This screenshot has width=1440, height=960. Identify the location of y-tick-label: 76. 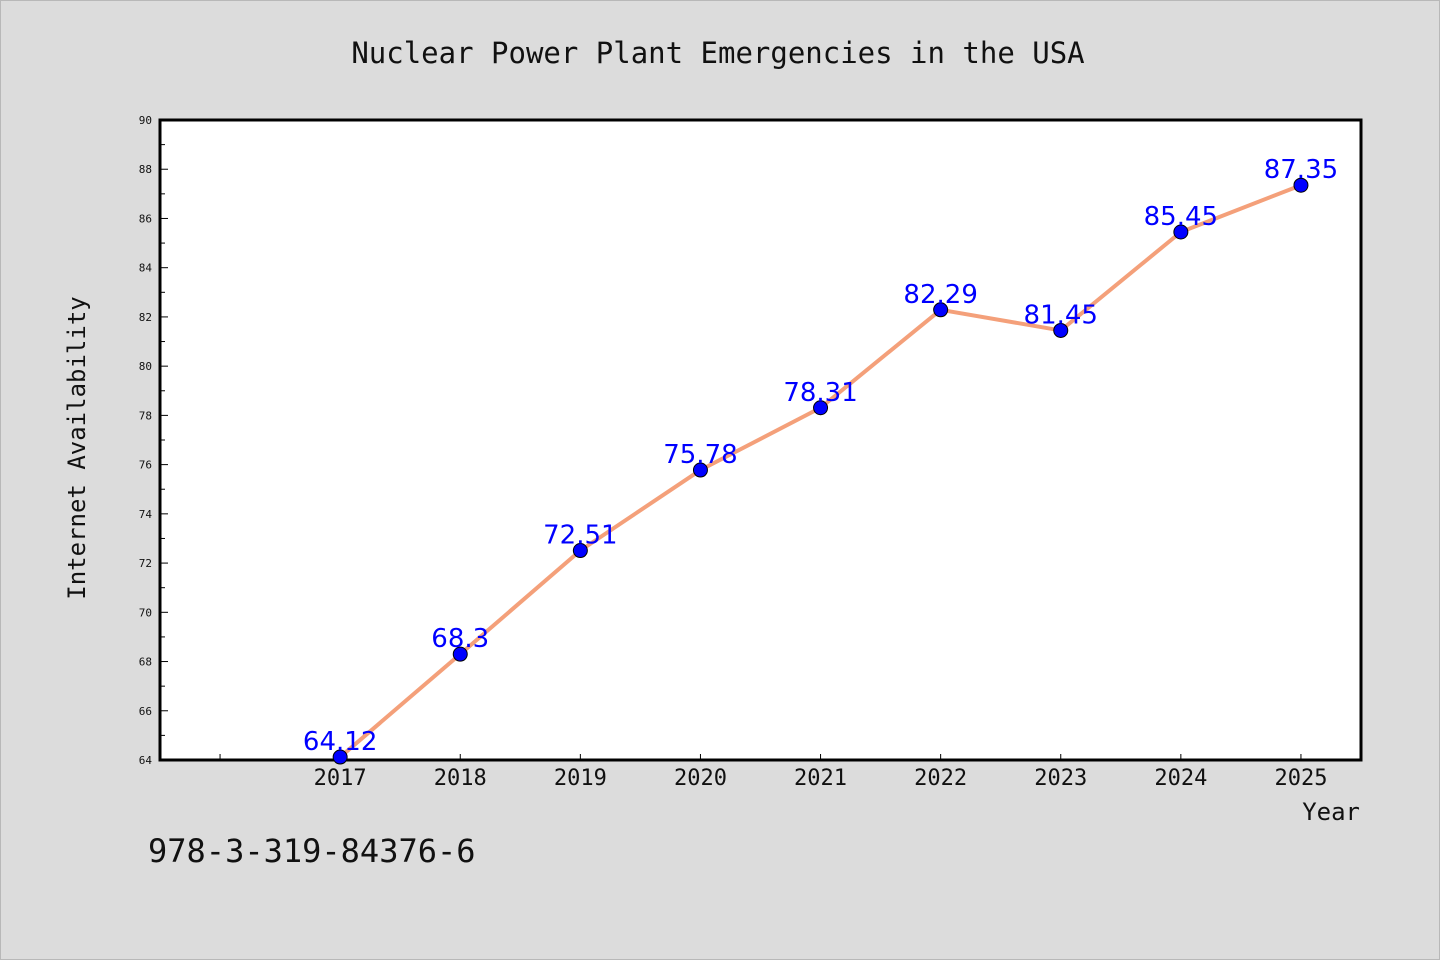
(145, 465).